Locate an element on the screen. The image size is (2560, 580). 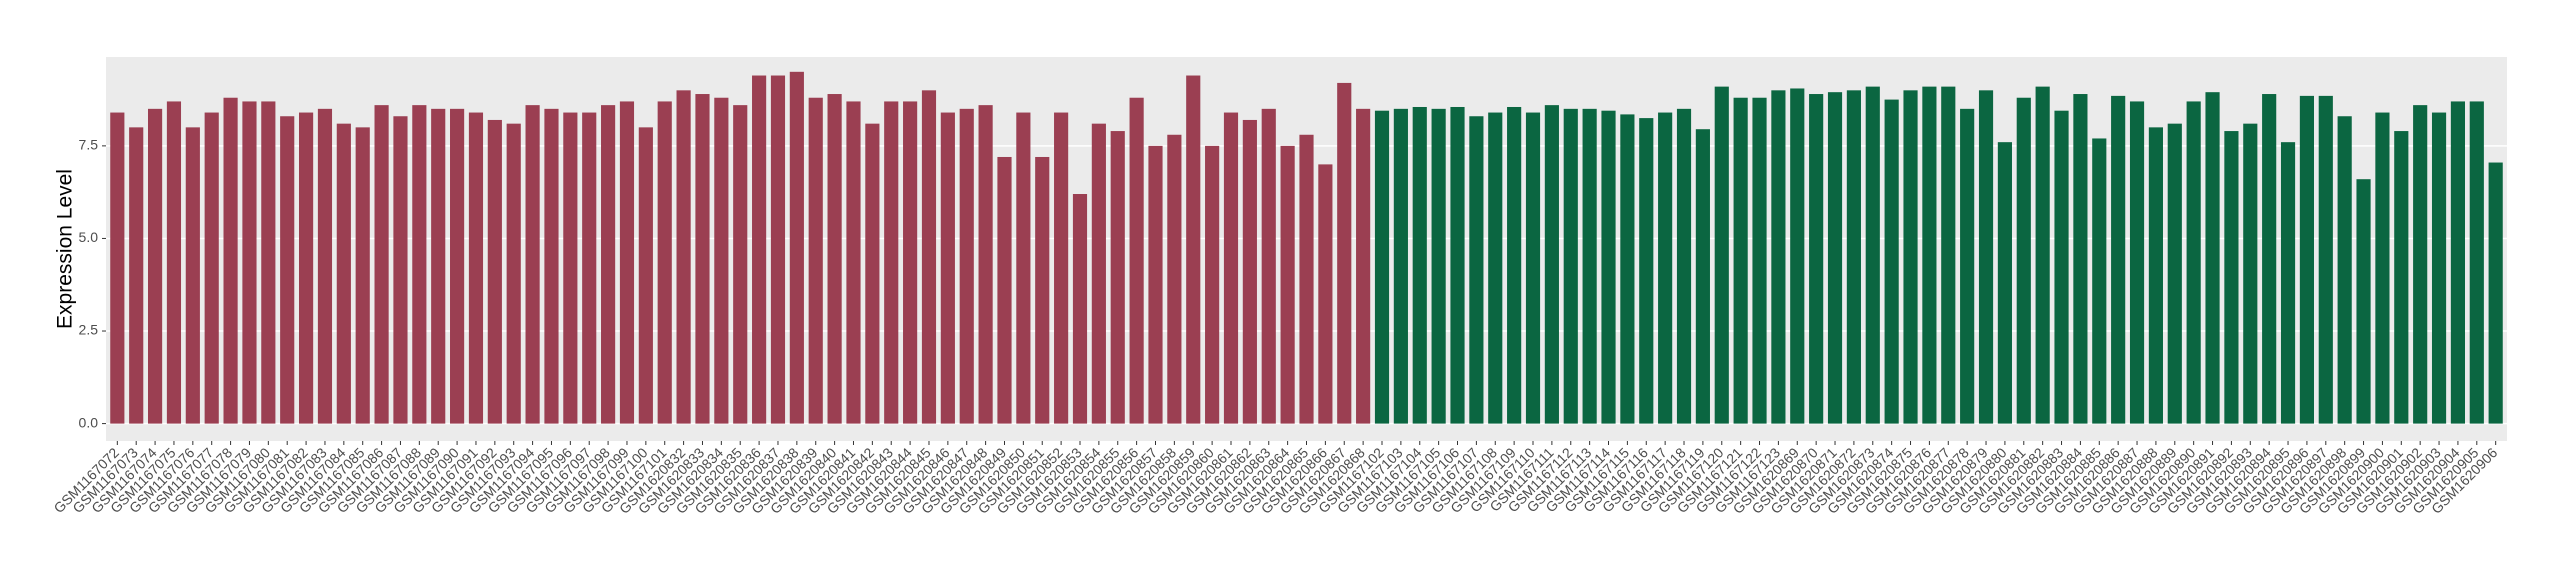
y-axis-title: Expression Level is located at coordinates (65, 249).